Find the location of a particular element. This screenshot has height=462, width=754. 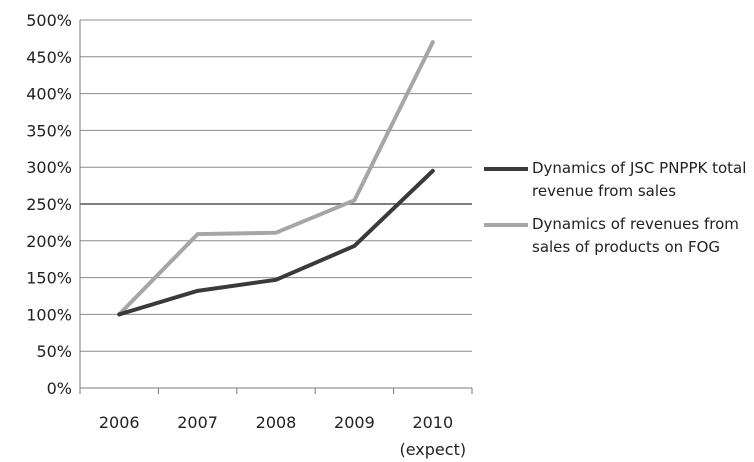

legend-swatch-total-revenue is located at coordinates (506, 169).